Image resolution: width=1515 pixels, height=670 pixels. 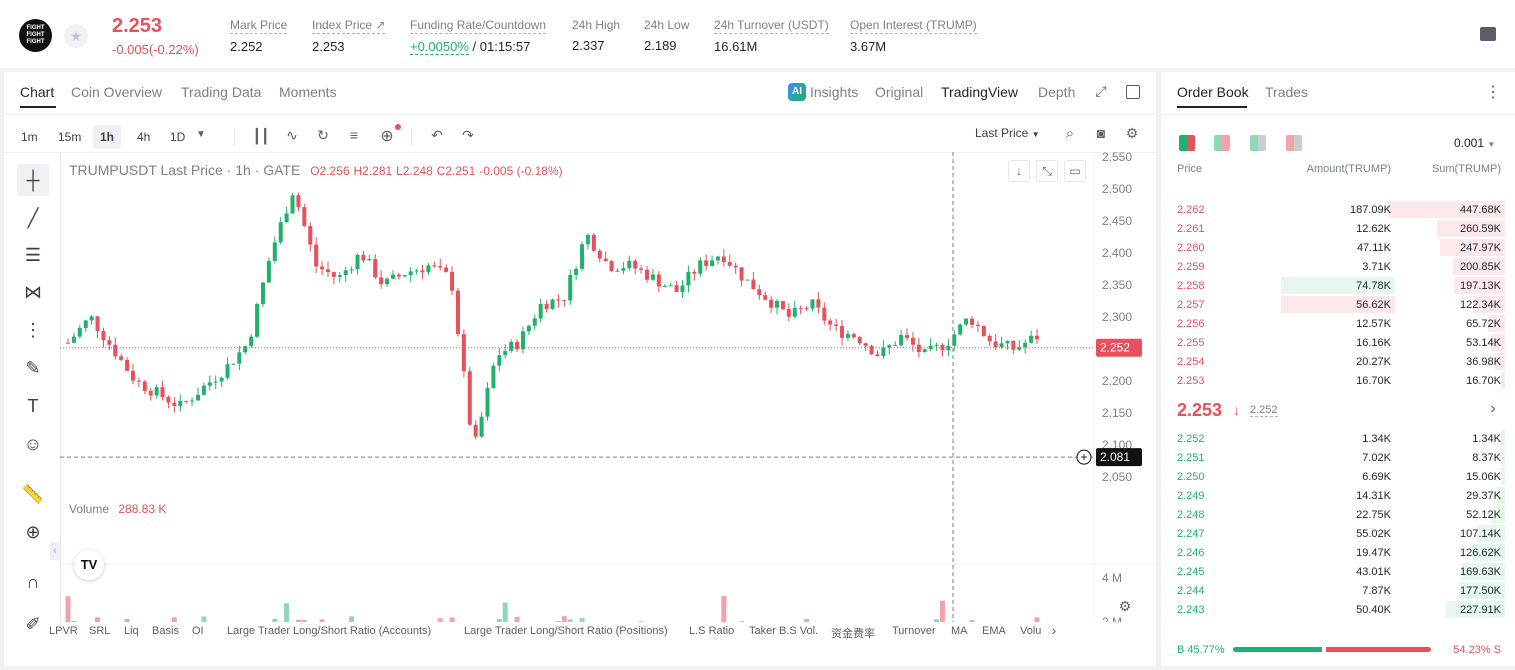 I want to click on indicator-toggle: MA, so click(x=959, y=631).